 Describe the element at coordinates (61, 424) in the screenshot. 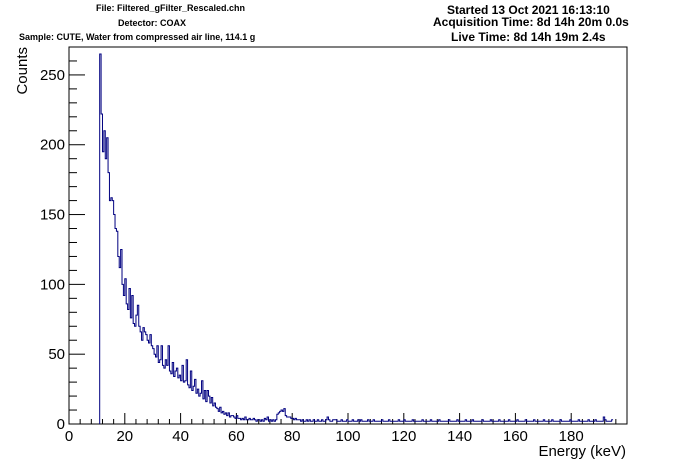

I see `y-tick-label: 0` at that location.